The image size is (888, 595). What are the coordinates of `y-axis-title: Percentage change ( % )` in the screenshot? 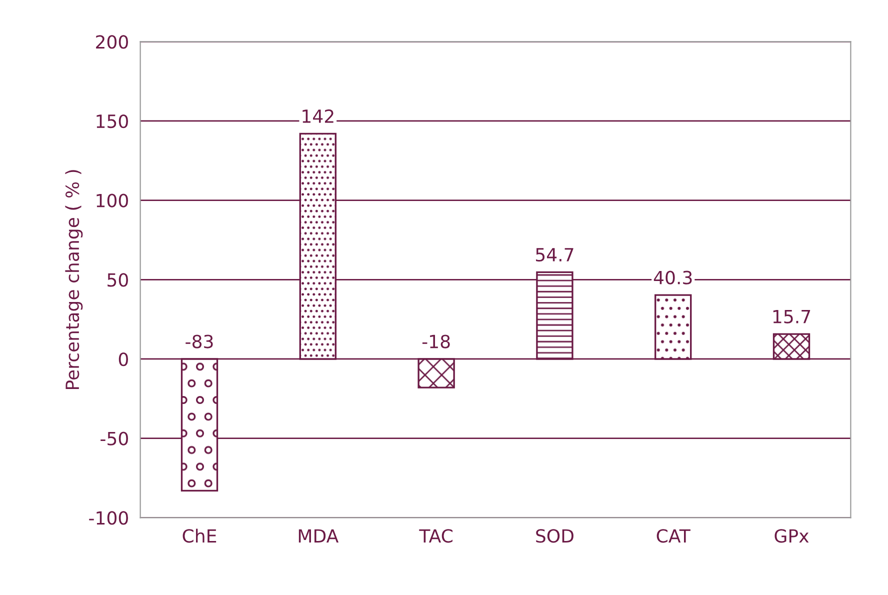 It's located at (74, 279).